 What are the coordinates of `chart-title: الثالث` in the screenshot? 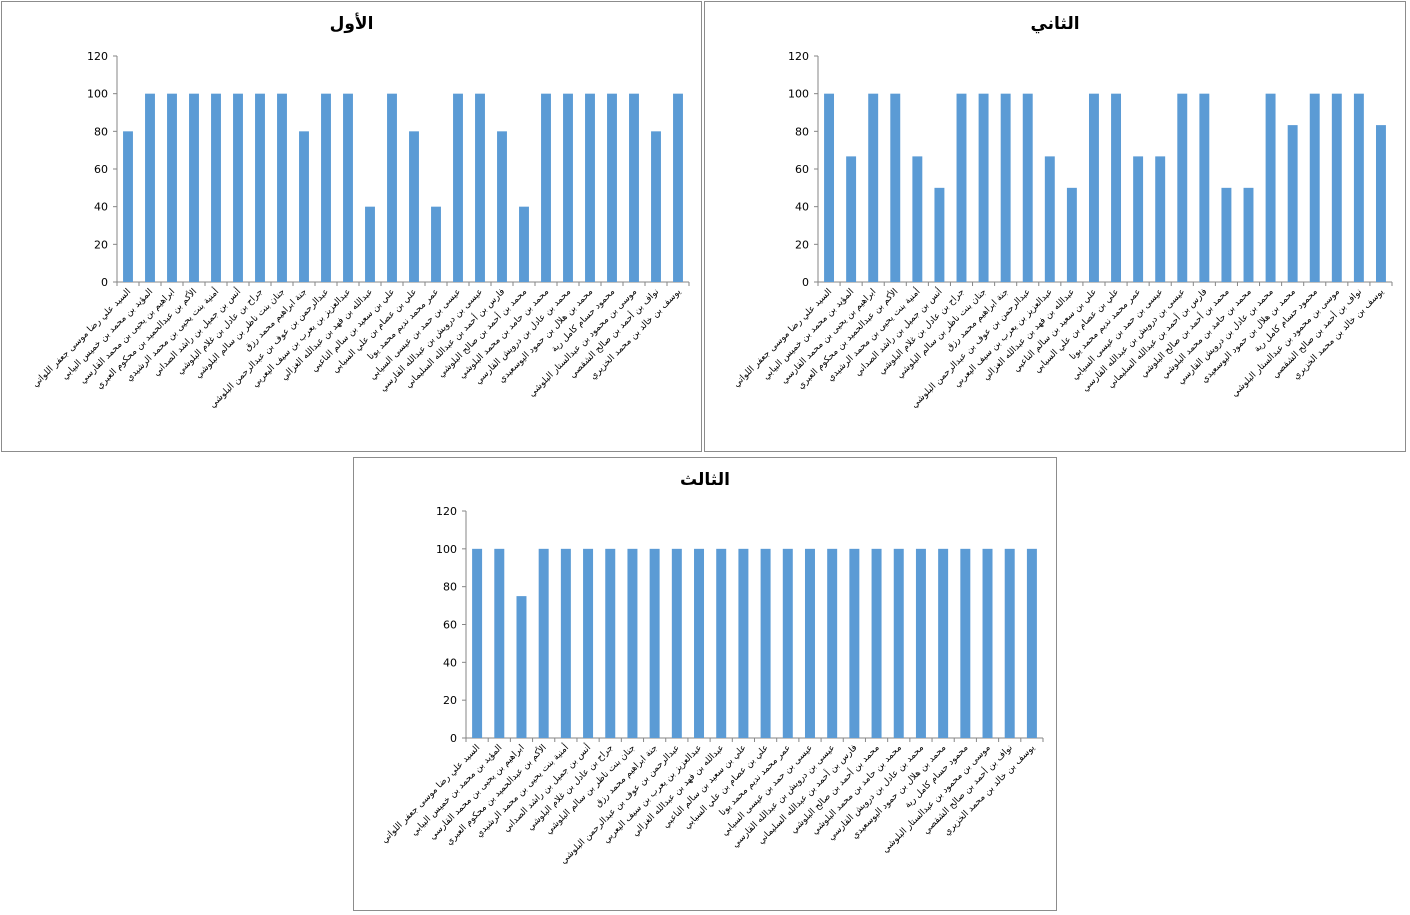 It's located at (705, 480).